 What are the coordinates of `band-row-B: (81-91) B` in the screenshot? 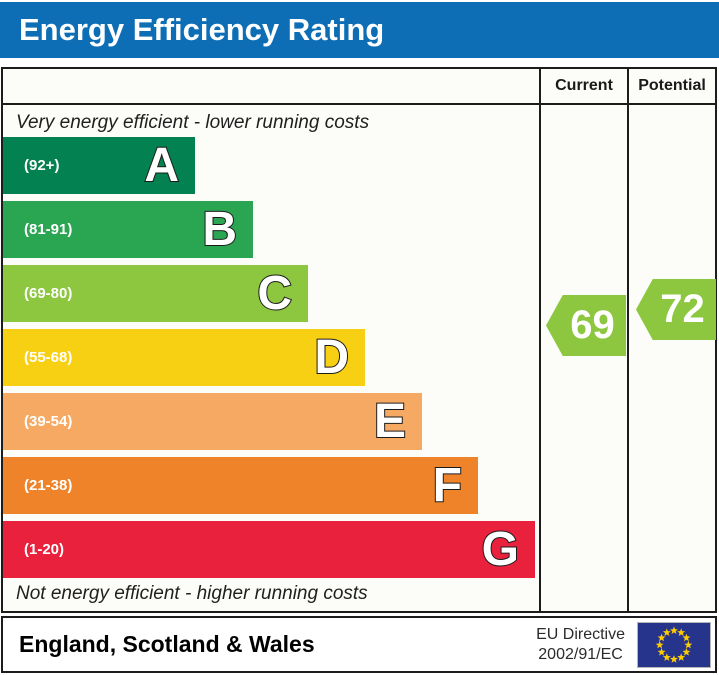 It's located at (128, 229).